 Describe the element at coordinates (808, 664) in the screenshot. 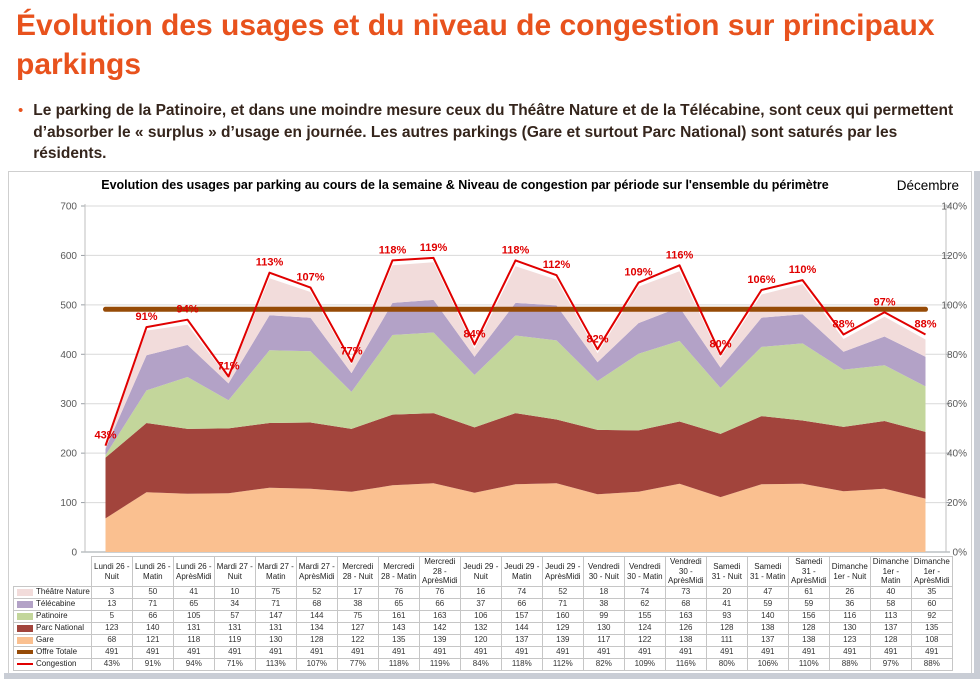

I see `table-cell: 110%` at that location.